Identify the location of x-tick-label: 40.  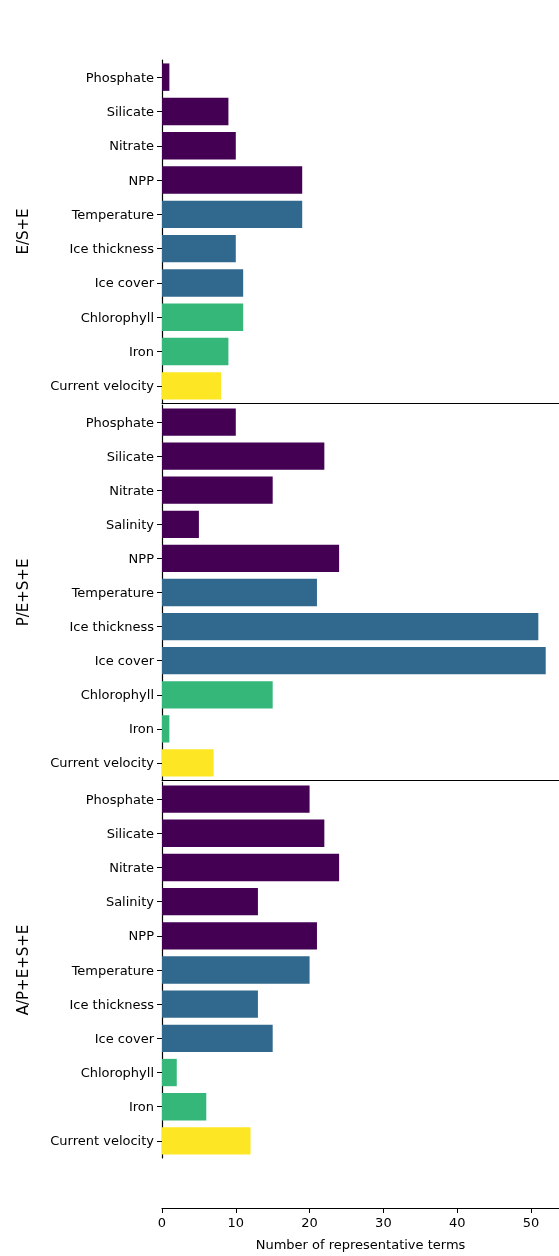
(457, 1222).